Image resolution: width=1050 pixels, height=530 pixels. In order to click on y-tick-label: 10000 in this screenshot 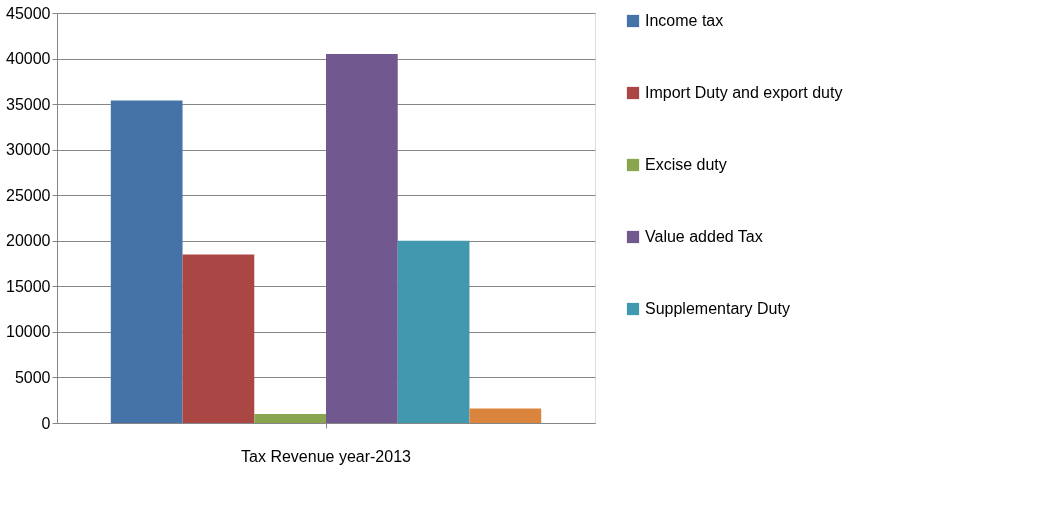, I will do `click(28, 332)`.